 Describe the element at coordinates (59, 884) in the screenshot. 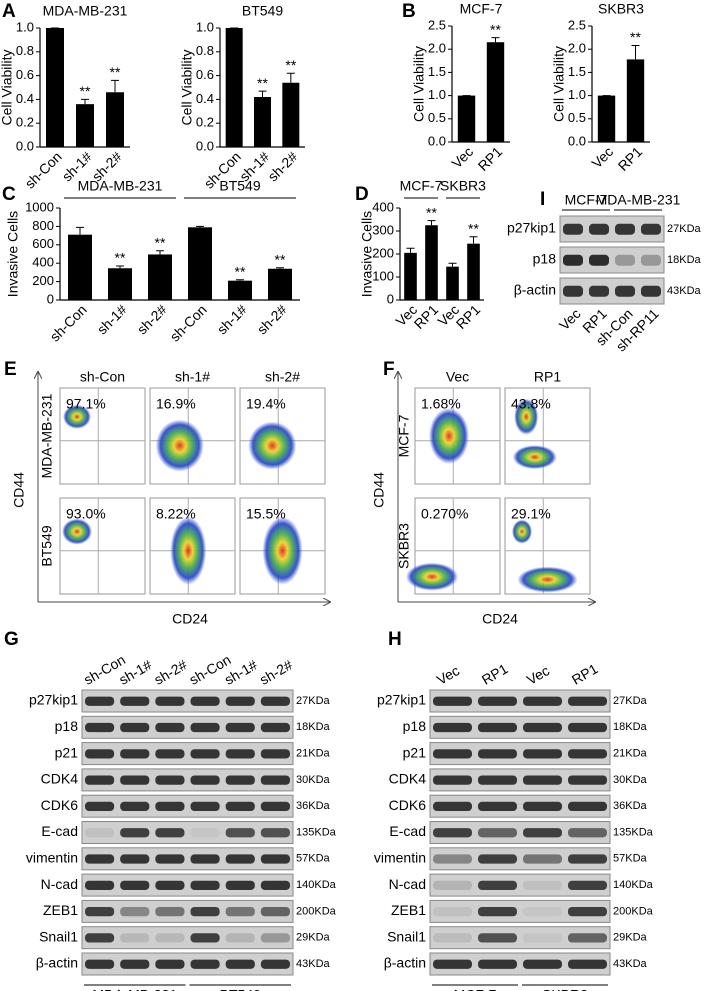

I see `protein-label: N-cad` at that location.